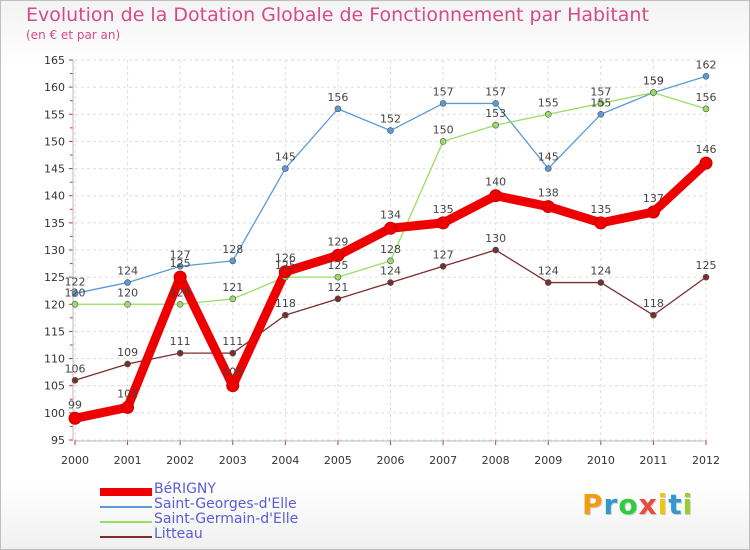 The height and width of the screenshot is (550, 750). I want to click on data-label-0: 125, so click(180, 263).